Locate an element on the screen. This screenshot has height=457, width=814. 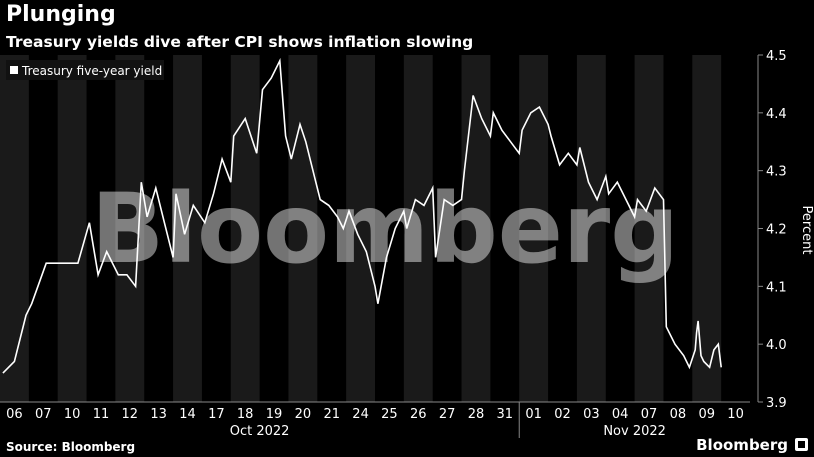
source-note: Source: Bloomberg is located at coordinates (71, 447).